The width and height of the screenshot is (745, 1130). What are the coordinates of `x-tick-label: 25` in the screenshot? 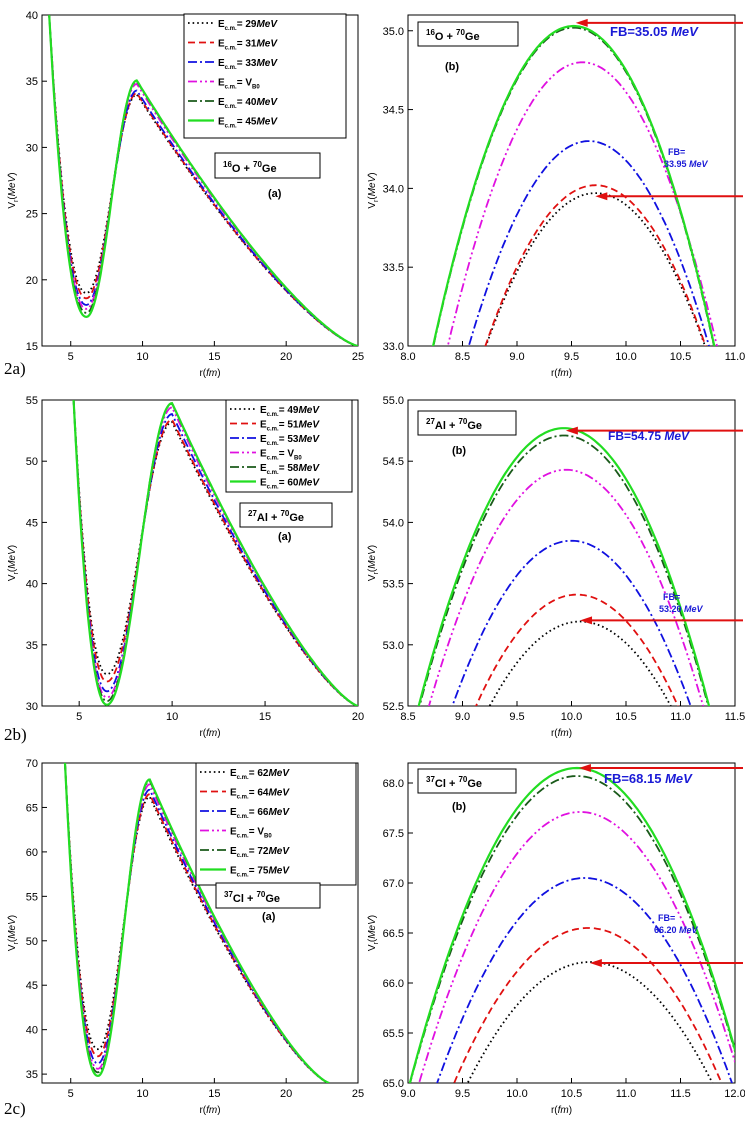 It's located at (358, 1094).